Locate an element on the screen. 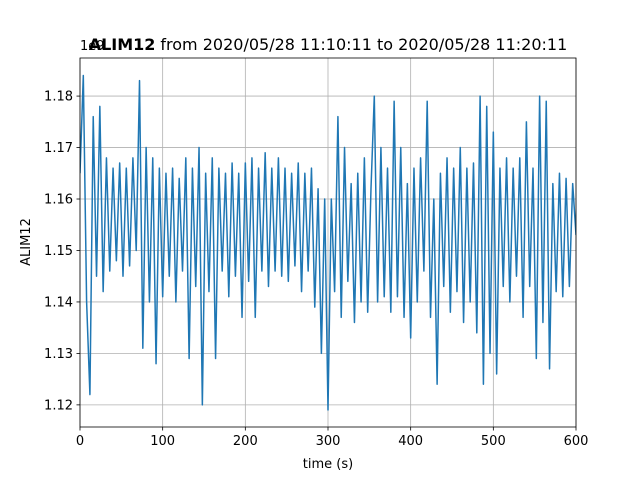 The height and width of the screenshot is (480, 640). y-tick-label: 1.13 is located at coordinates (58, 354).